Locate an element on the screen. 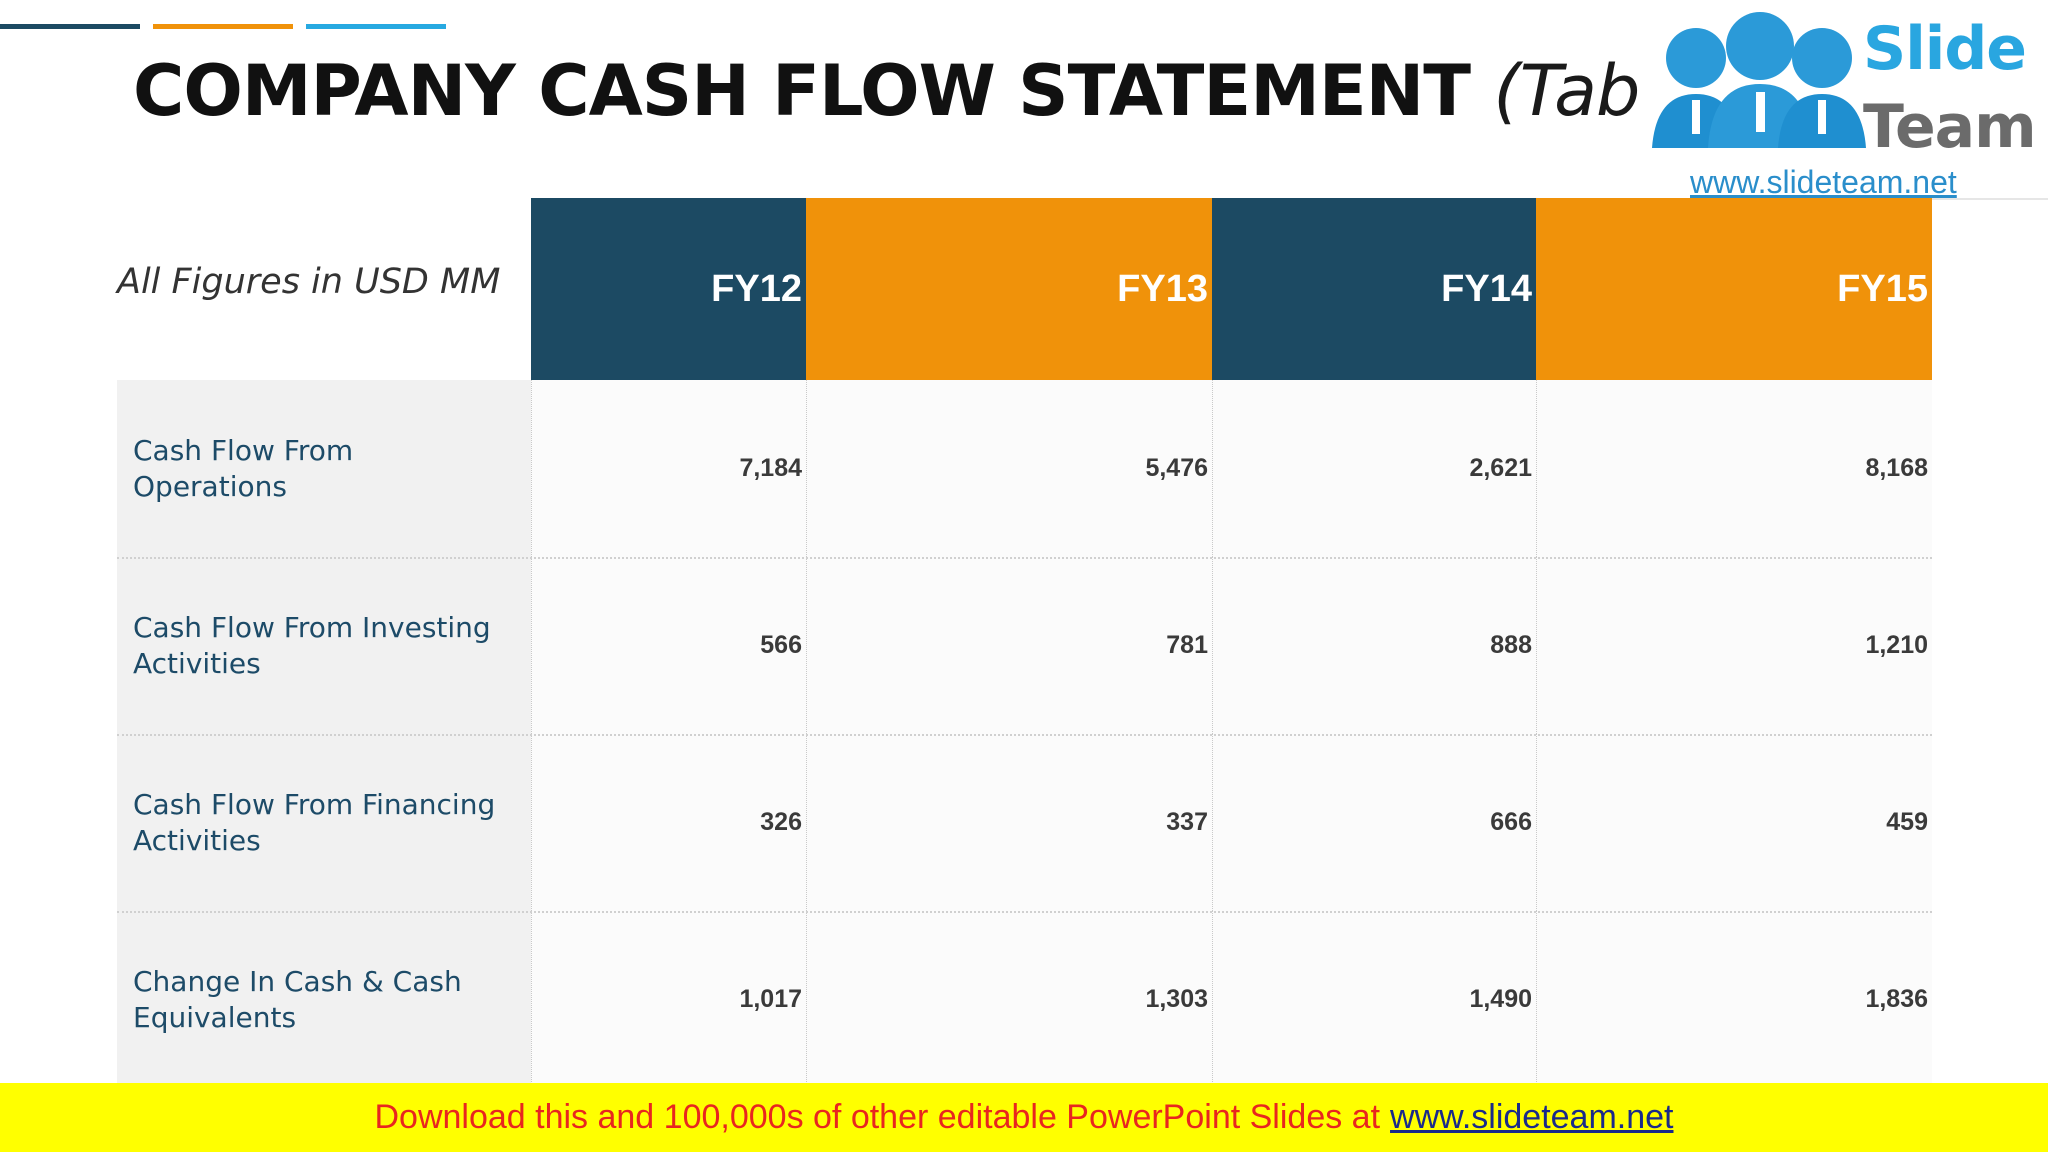 The height and width of the screenshot is (1152, 2048). banner-link: www.slideteam.net is located at coordinates (1532, 1117).